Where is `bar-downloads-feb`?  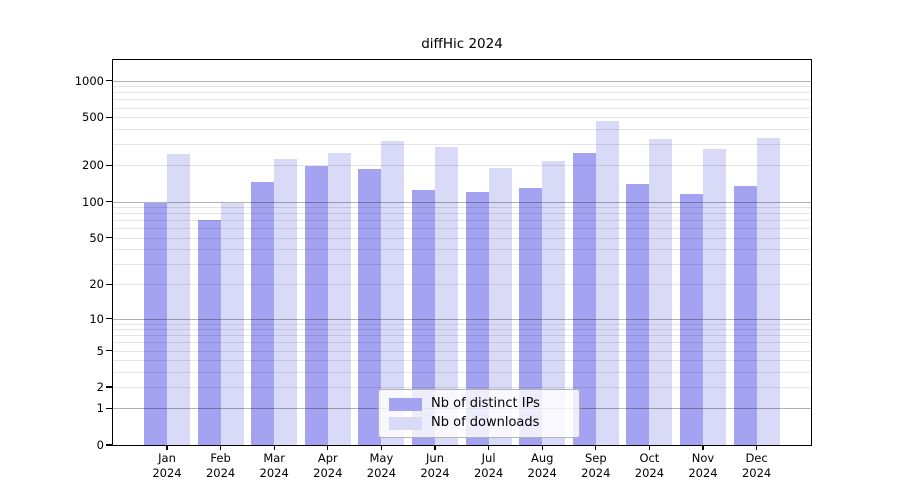 bar-downloads-feb is located at coordinates (232, 323).